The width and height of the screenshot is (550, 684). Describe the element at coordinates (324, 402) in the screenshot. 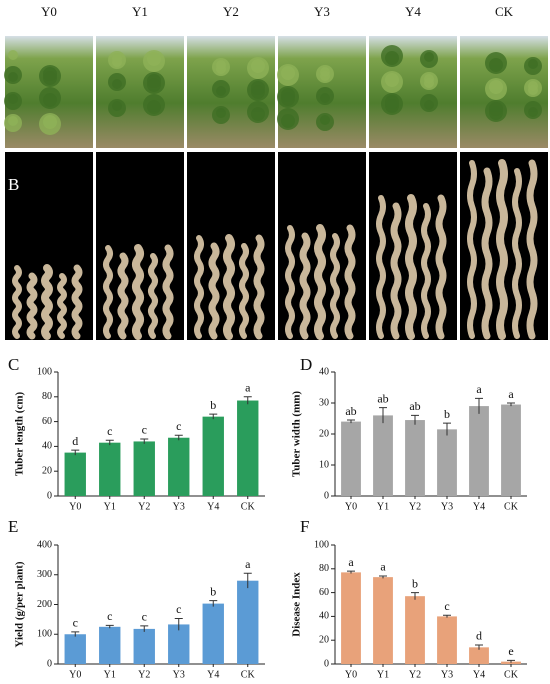

I see `y-tick-label: 30` at that location.